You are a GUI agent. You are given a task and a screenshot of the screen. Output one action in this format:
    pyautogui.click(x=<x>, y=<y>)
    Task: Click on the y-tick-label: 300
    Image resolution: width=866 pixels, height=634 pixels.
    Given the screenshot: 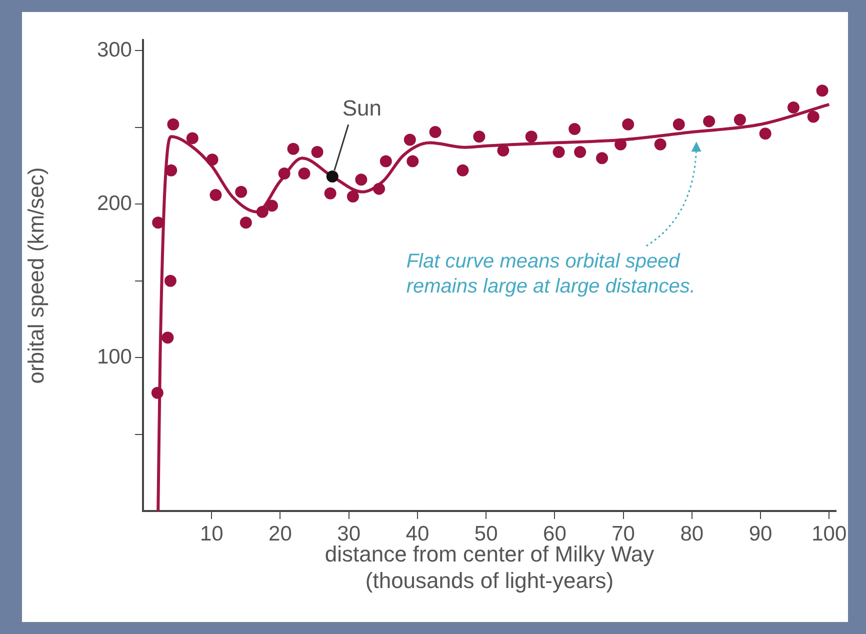 What is the action you would take?
    pyautogui.click(x=114, y=50)
    